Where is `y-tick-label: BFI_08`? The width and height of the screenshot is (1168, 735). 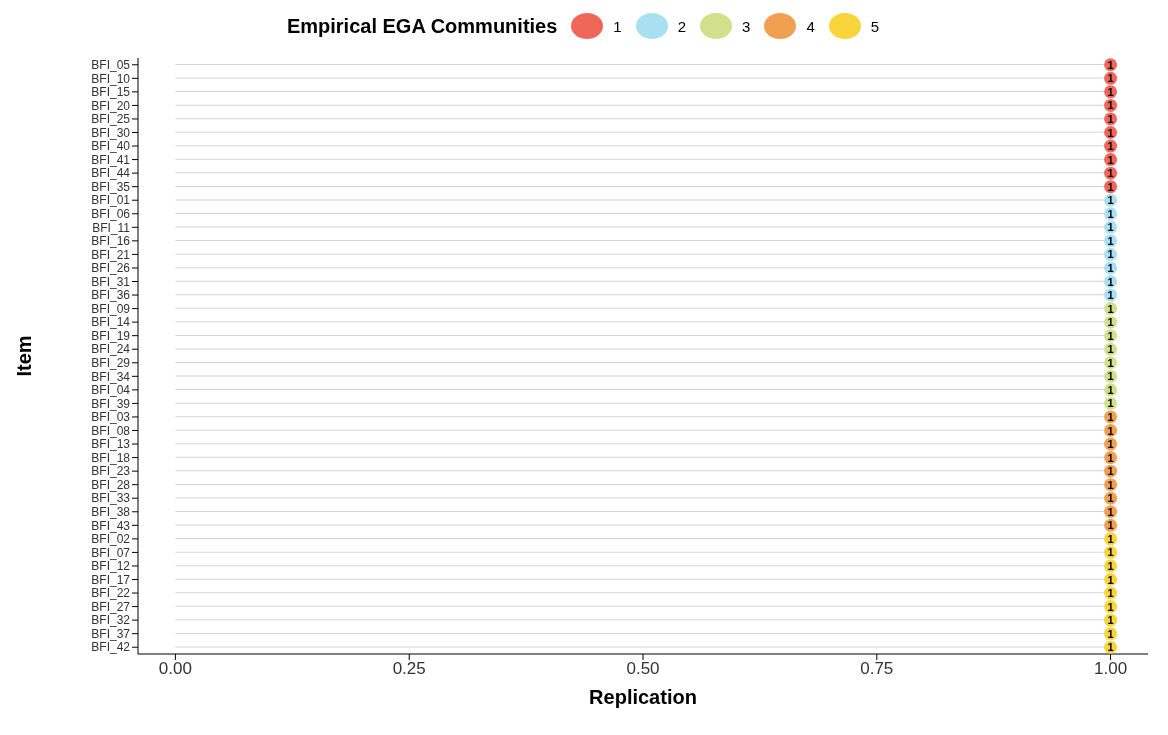 y-tick-label: BFI_08 is located at coordinates (111, 430).